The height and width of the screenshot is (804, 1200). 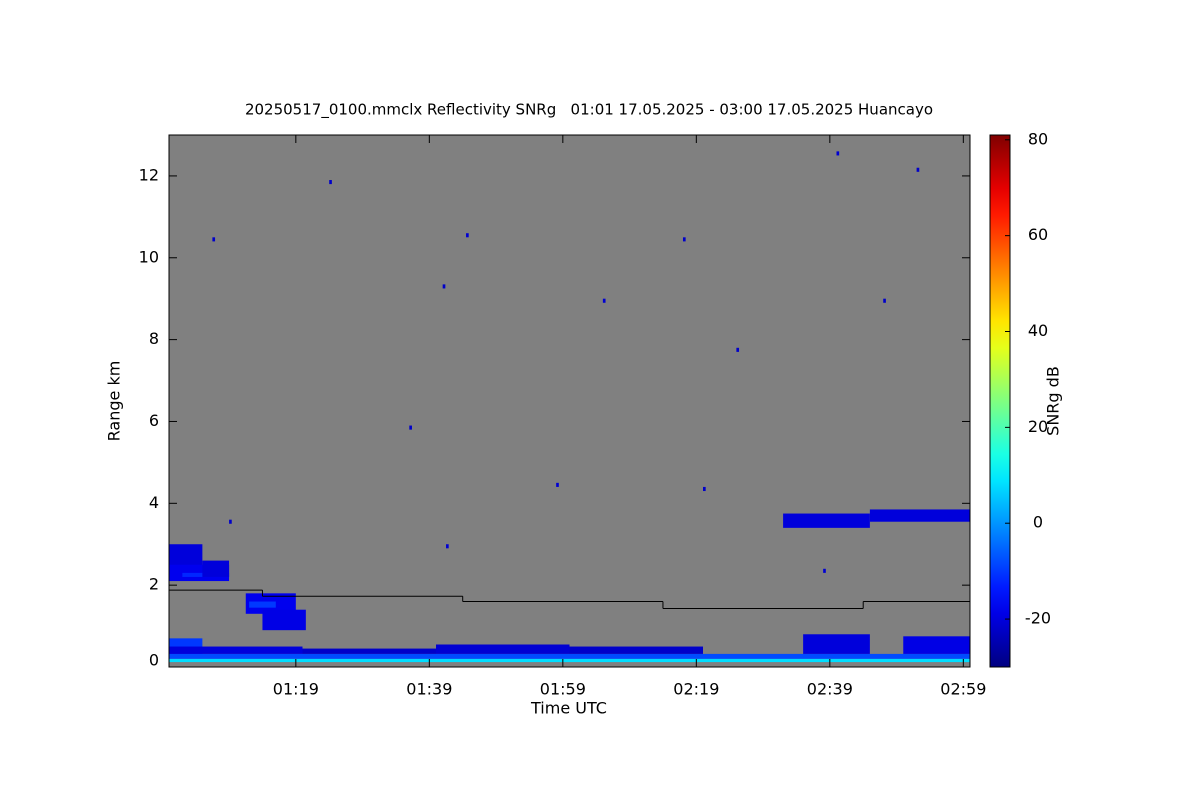 I want to click on colorbar-tick-label: 80, so click(x=1038, y=138).